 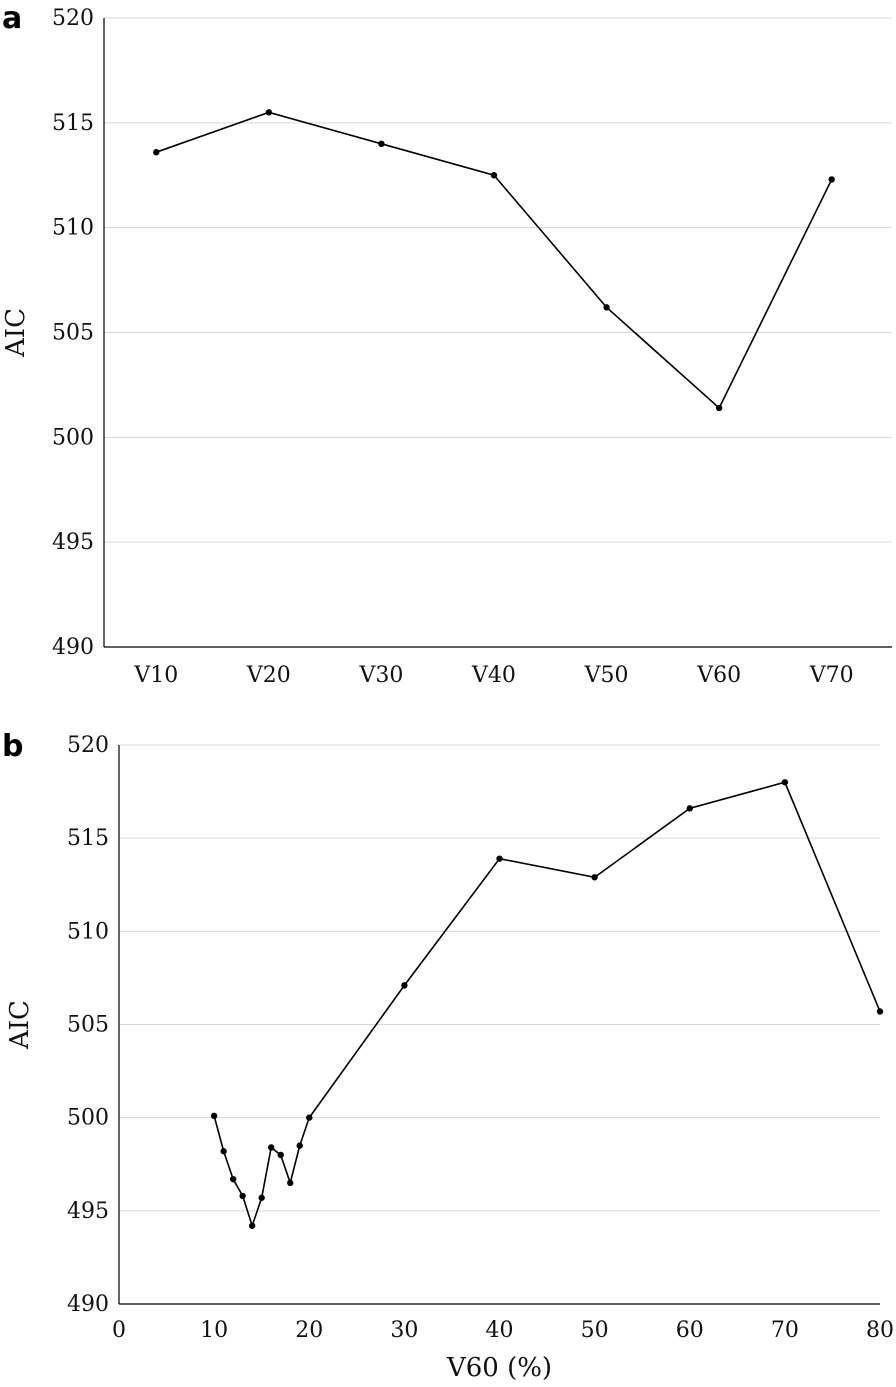 What do you see at coordinates (73, 123) in the screenshot?
I see `panel-a-y-tick-label: 515` at bounding box center [73, 123].